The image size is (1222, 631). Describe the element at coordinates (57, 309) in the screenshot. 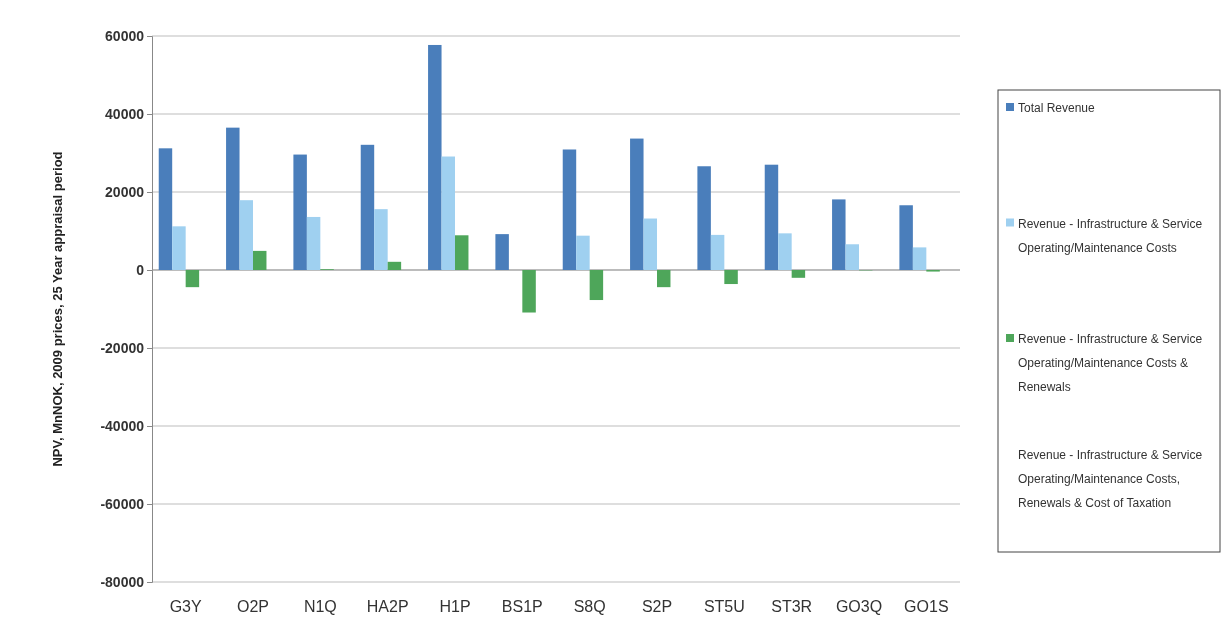

I see `y-axis-title: NPV, MnNOK, 2009 prices, 25 Year appraisal period` at that location.